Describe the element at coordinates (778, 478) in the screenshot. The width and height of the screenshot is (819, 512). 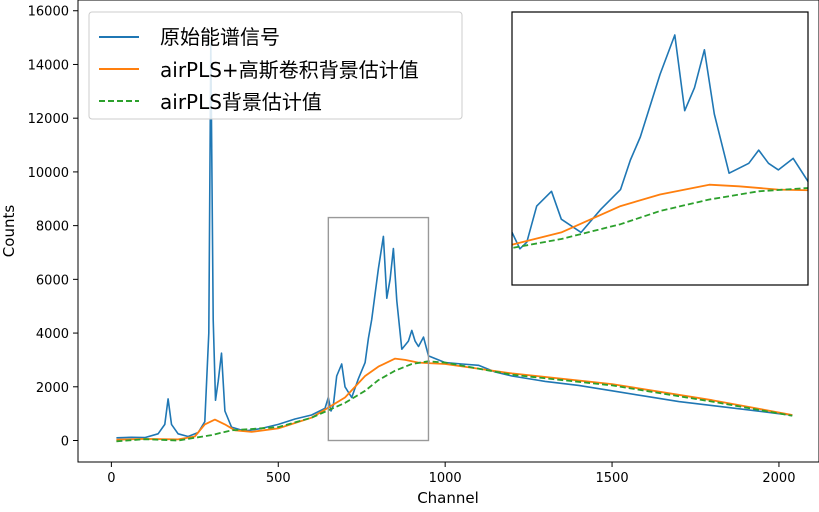
I see `x-tick-label: 2000` at that location.